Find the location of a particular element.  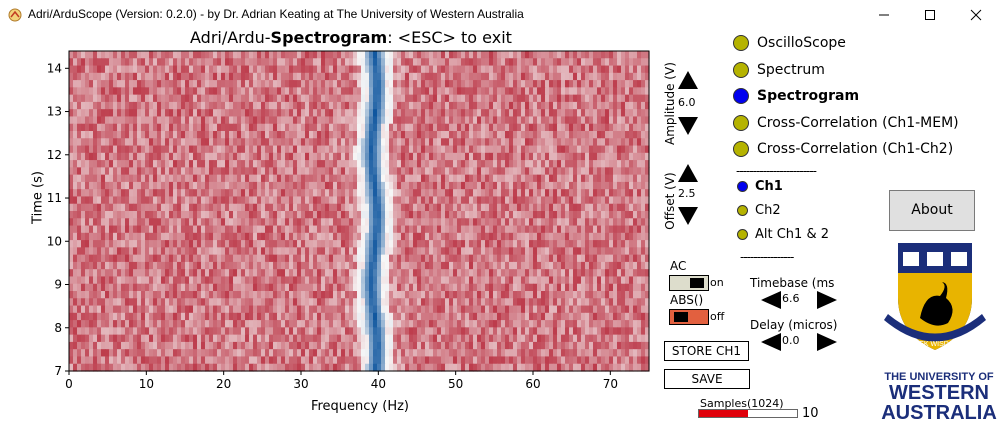

minimize-button is located at coordinates (884, 15).